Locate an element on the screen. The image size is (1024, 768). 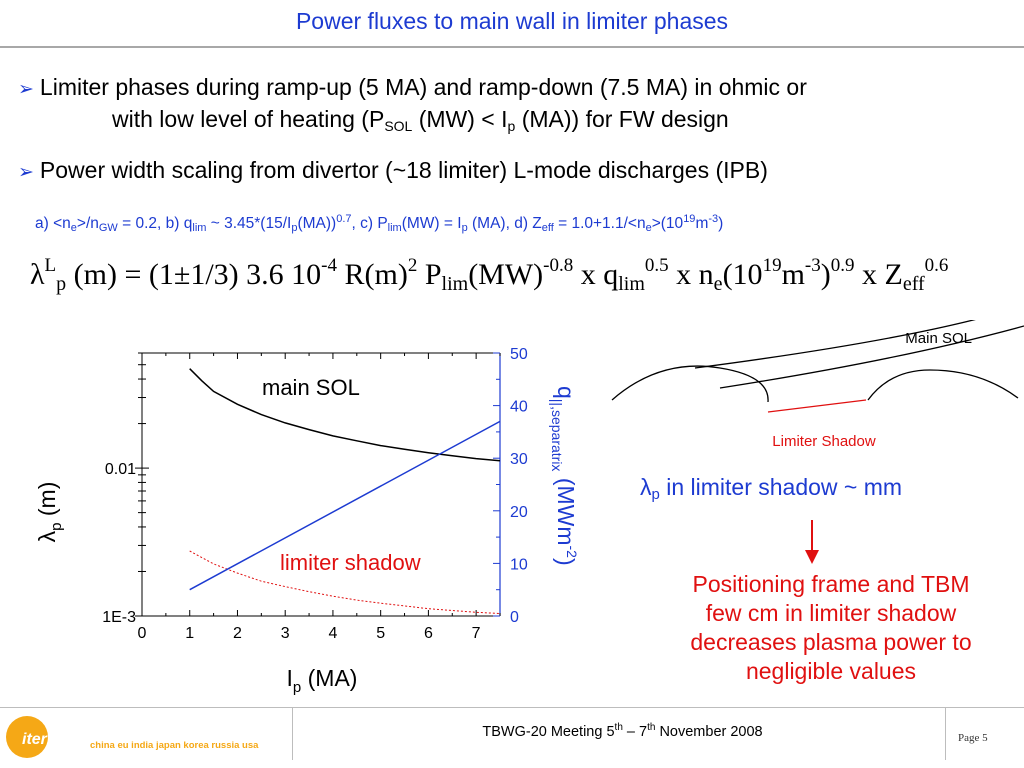
x-tick-label: 0 is located at coordinates (142, 633).